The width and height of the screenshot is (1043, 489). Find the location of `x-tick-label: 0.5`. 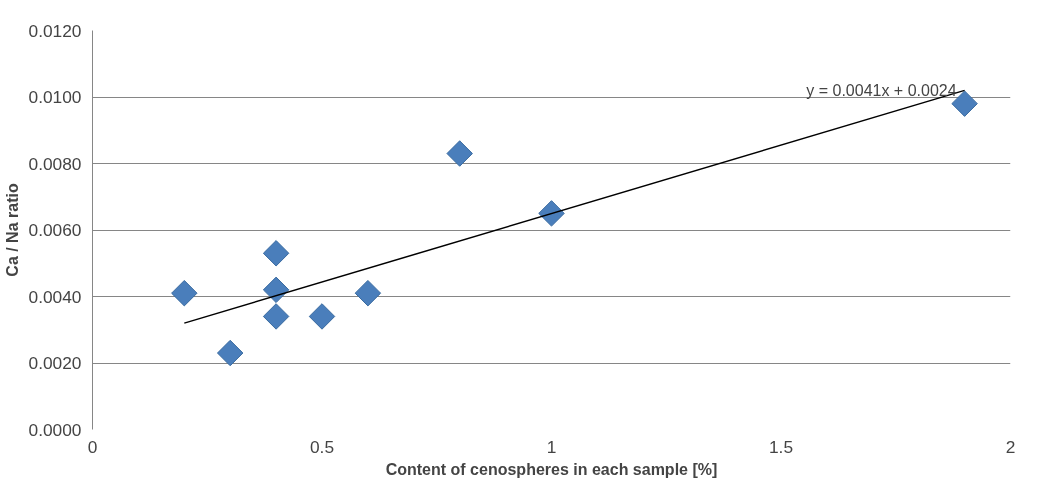

x-tick-label: 0.5 is located at coordinates (322, 446).